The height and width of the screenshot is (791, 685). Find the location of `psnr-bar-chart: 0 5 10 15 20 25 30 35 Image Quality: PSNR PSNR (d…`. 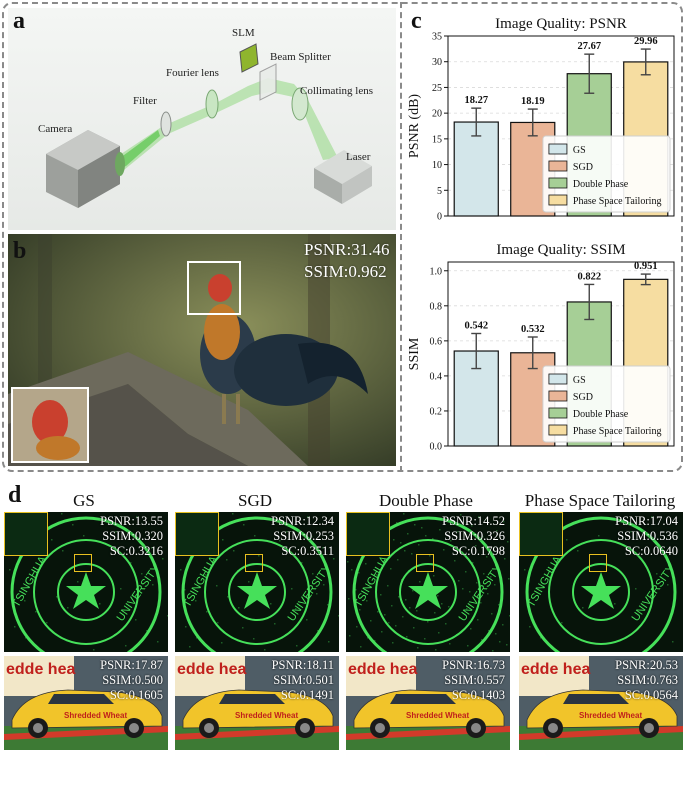

psnr-bar-chart: 0 5 10 15 20 25 30 35 Image Quality: PSNR PSNR (d… is located at coordinates (541, 119).